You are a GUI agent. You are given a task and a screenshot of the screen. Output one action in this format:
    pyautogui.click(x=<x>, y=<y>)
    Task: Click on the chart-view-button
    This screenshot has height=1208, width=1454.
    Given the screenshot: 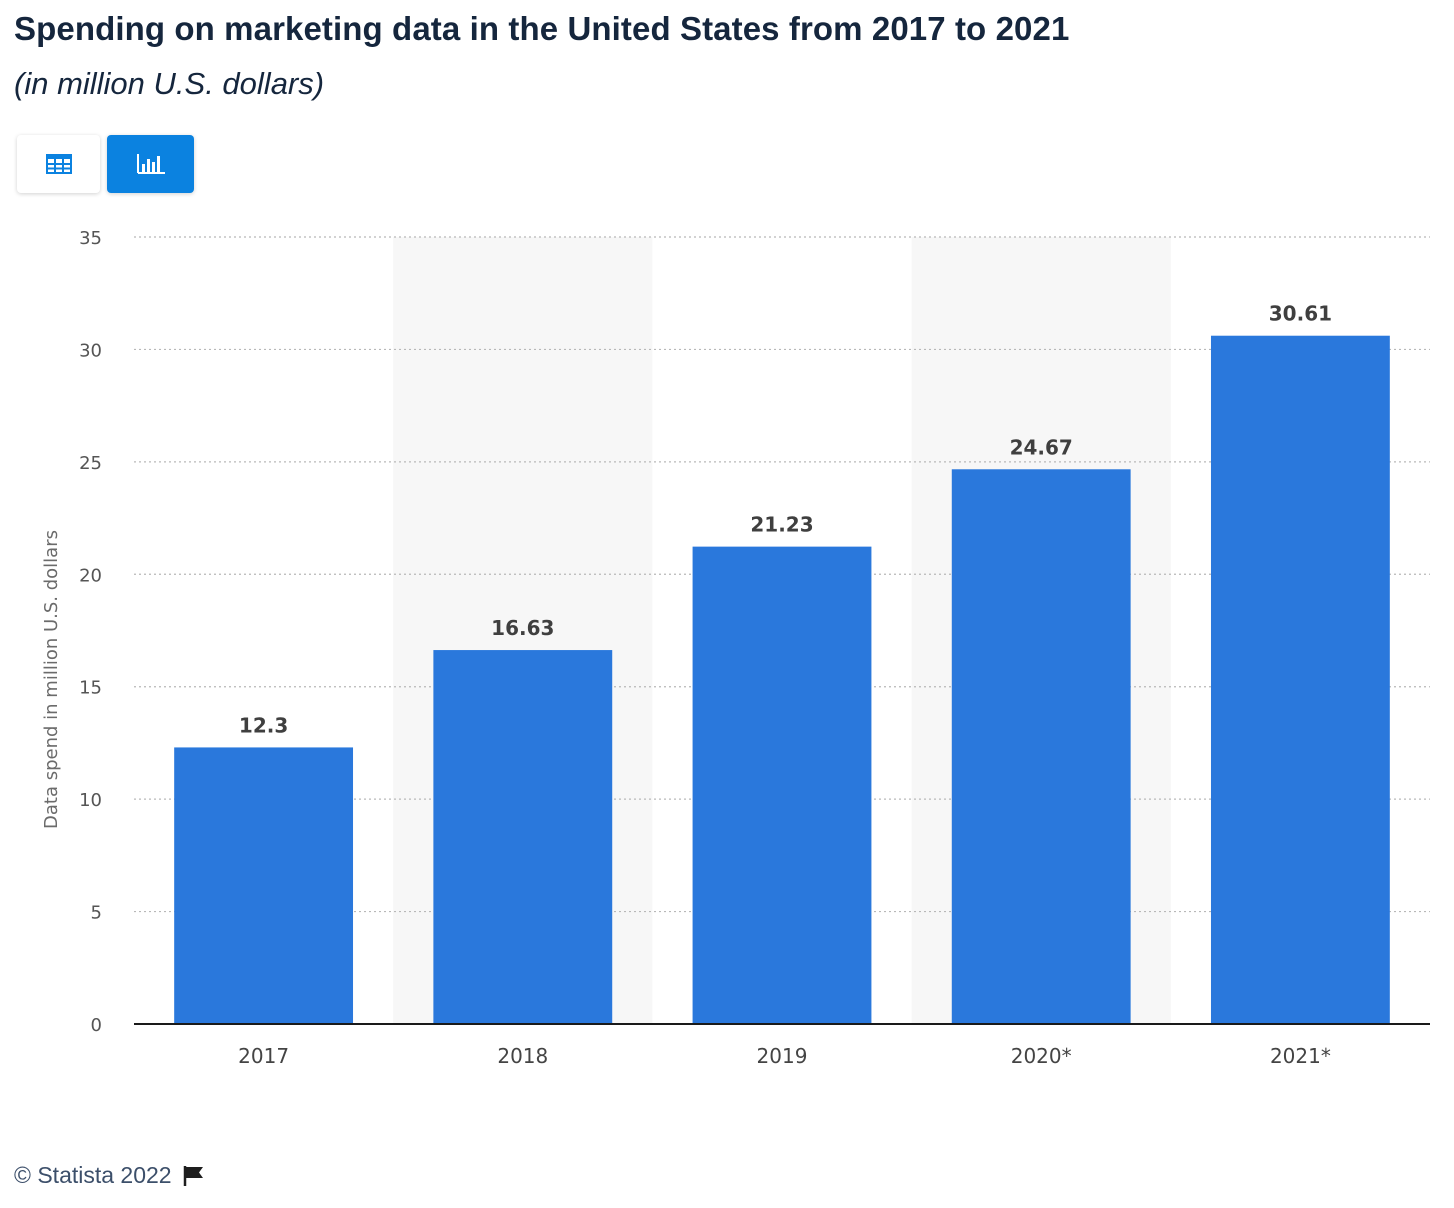 What is the action you would take?
    pyautogui.click(x=150, y=164)
    